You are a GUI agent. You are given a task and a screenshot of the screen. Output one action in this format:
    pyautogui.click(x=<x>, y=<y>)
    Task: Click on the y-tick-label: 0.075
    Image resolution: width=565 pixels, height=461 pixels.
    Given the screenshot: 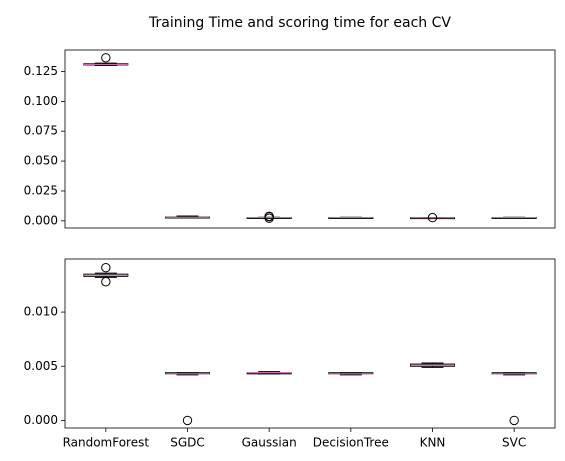 What is the action you would take?
    pyautogui.click(x=41, y=131)
    